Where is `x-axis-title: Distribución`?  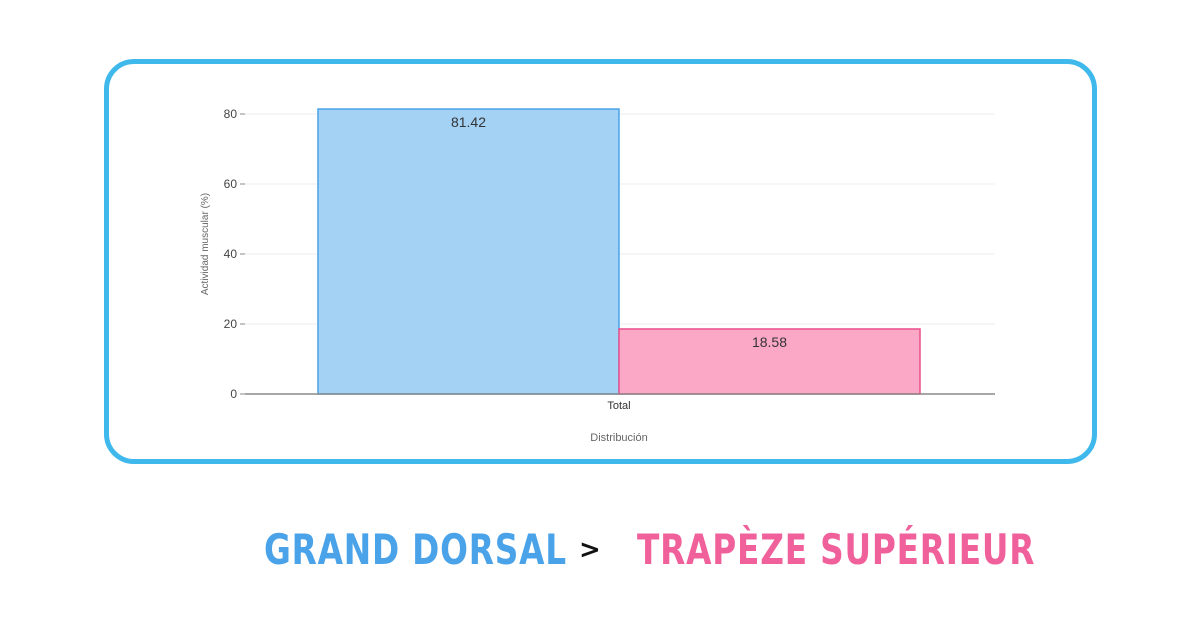 x-axis-title: Distribución is located at coordinates (618, 438).